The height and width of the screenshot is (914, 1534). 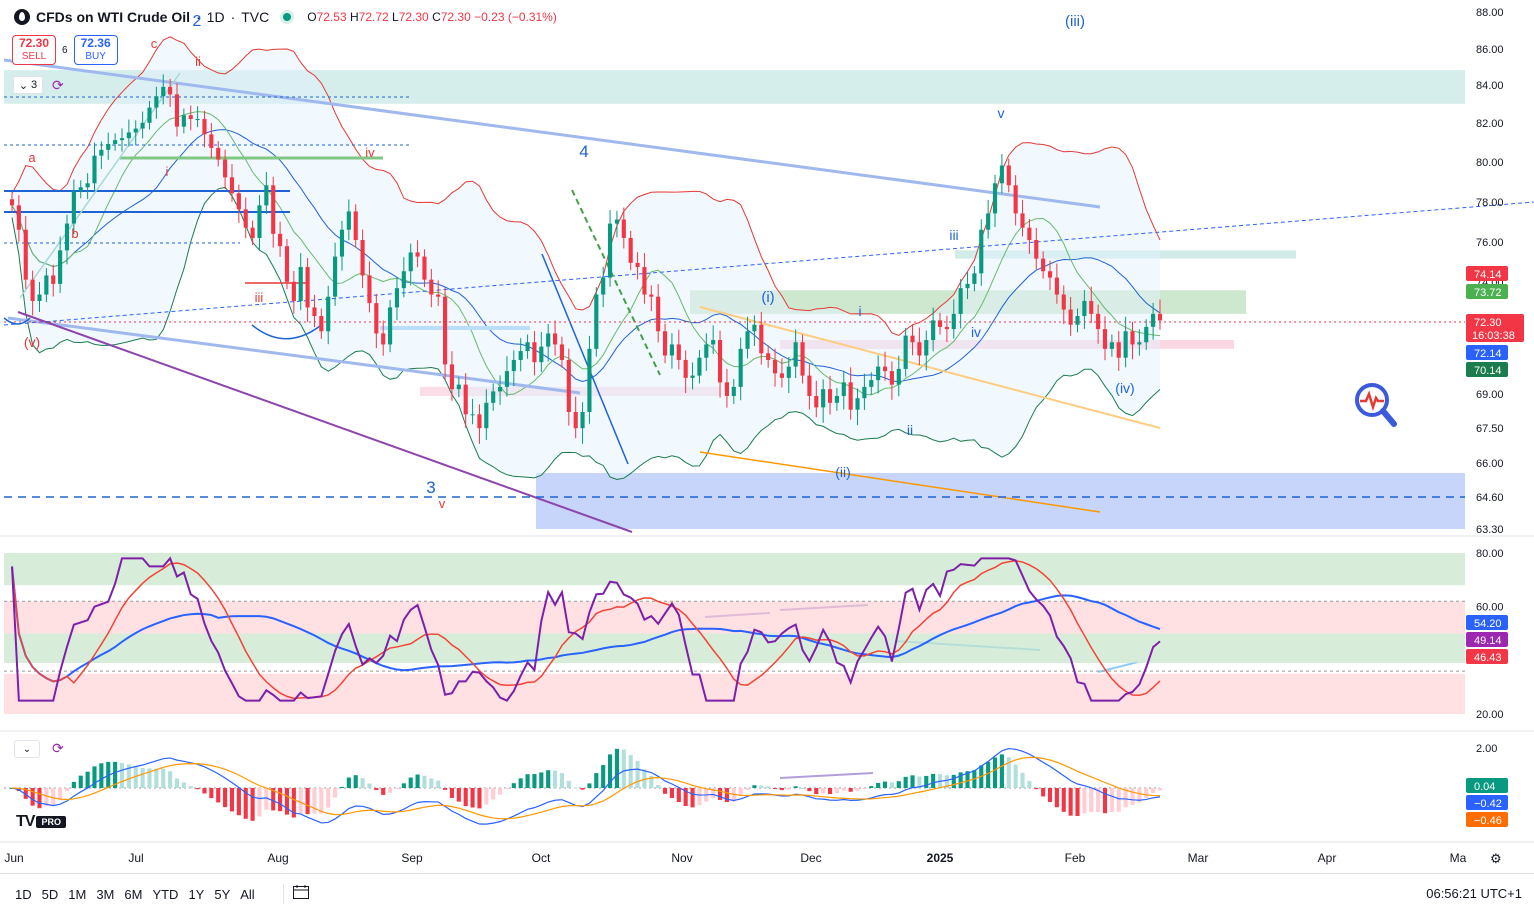 I want to click on gear-icon: ⚙, so click(x=1496, y=858).